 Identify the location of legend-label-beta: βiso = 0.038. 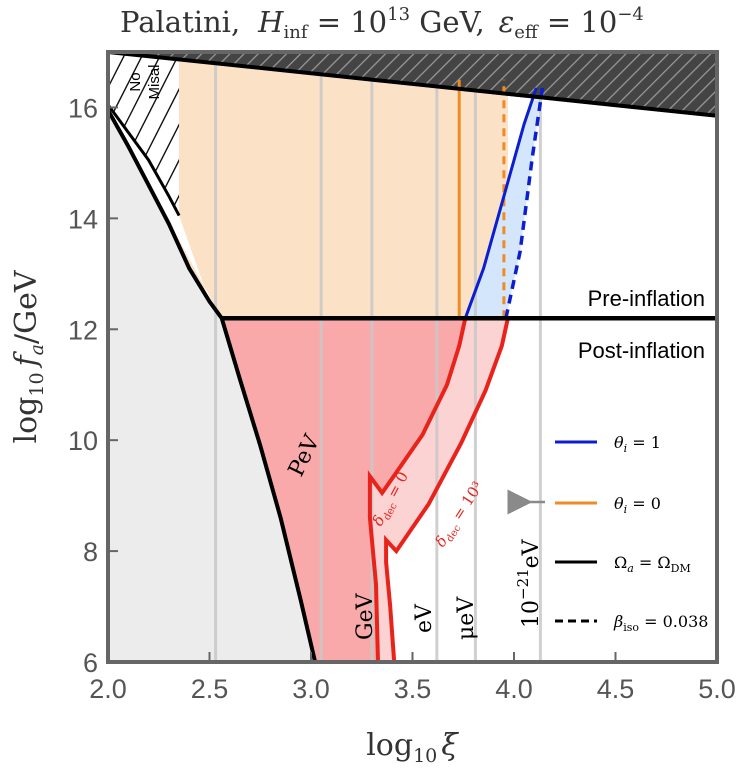
(660, 623).